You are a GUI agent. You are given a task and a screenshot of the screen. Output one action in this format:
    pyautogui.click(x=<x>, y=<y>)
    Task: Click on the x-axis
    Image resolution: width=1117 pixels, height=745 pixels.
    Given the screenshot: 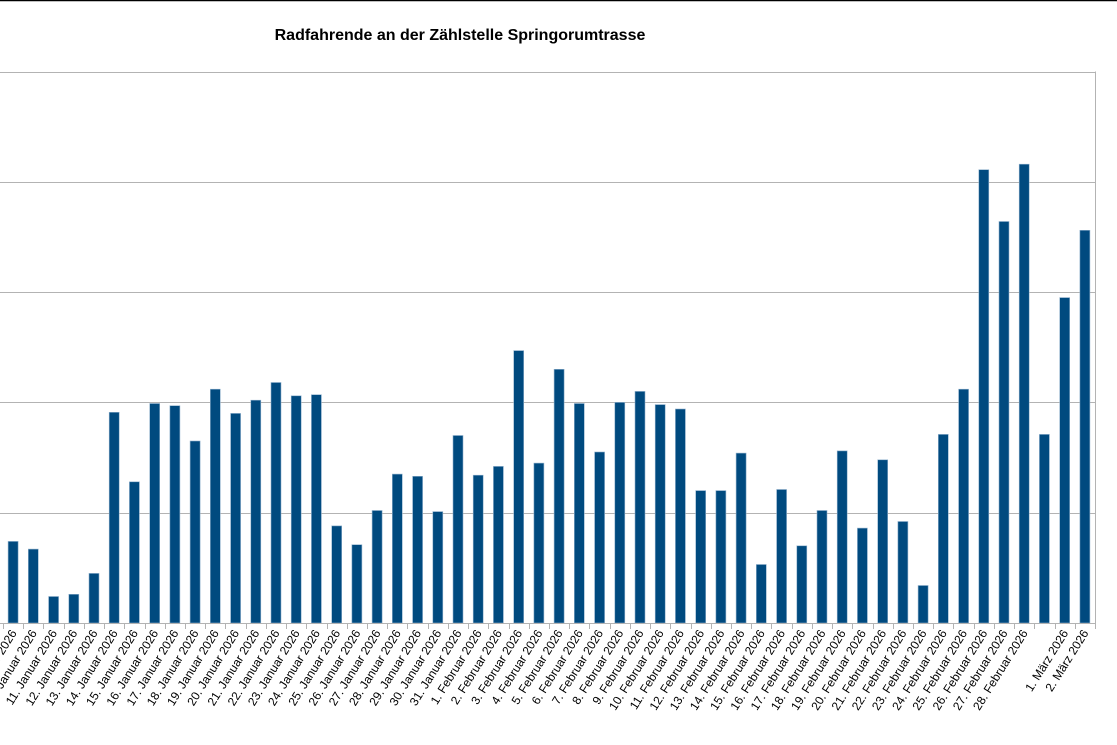 What is the action you would take?
    pyautogui.click(x=548, y=626)
    